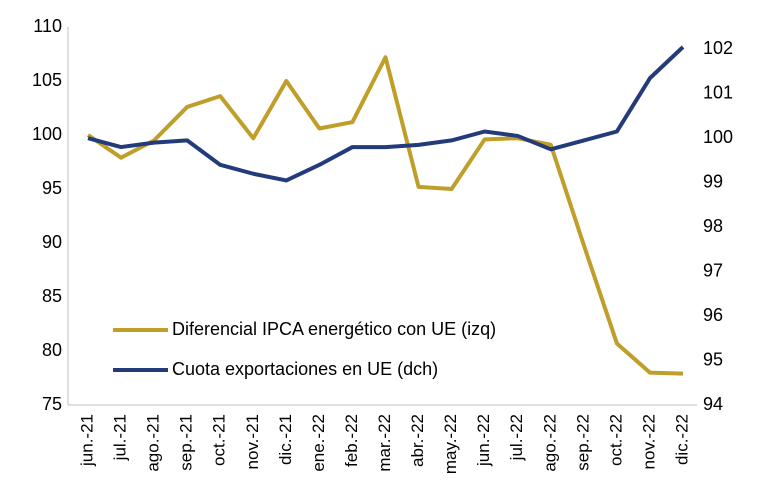  What do you see at coordinates (615, 440) in the screenshot?
I see `x-tick-label: oct.-22` at bounding box center [615, 440].